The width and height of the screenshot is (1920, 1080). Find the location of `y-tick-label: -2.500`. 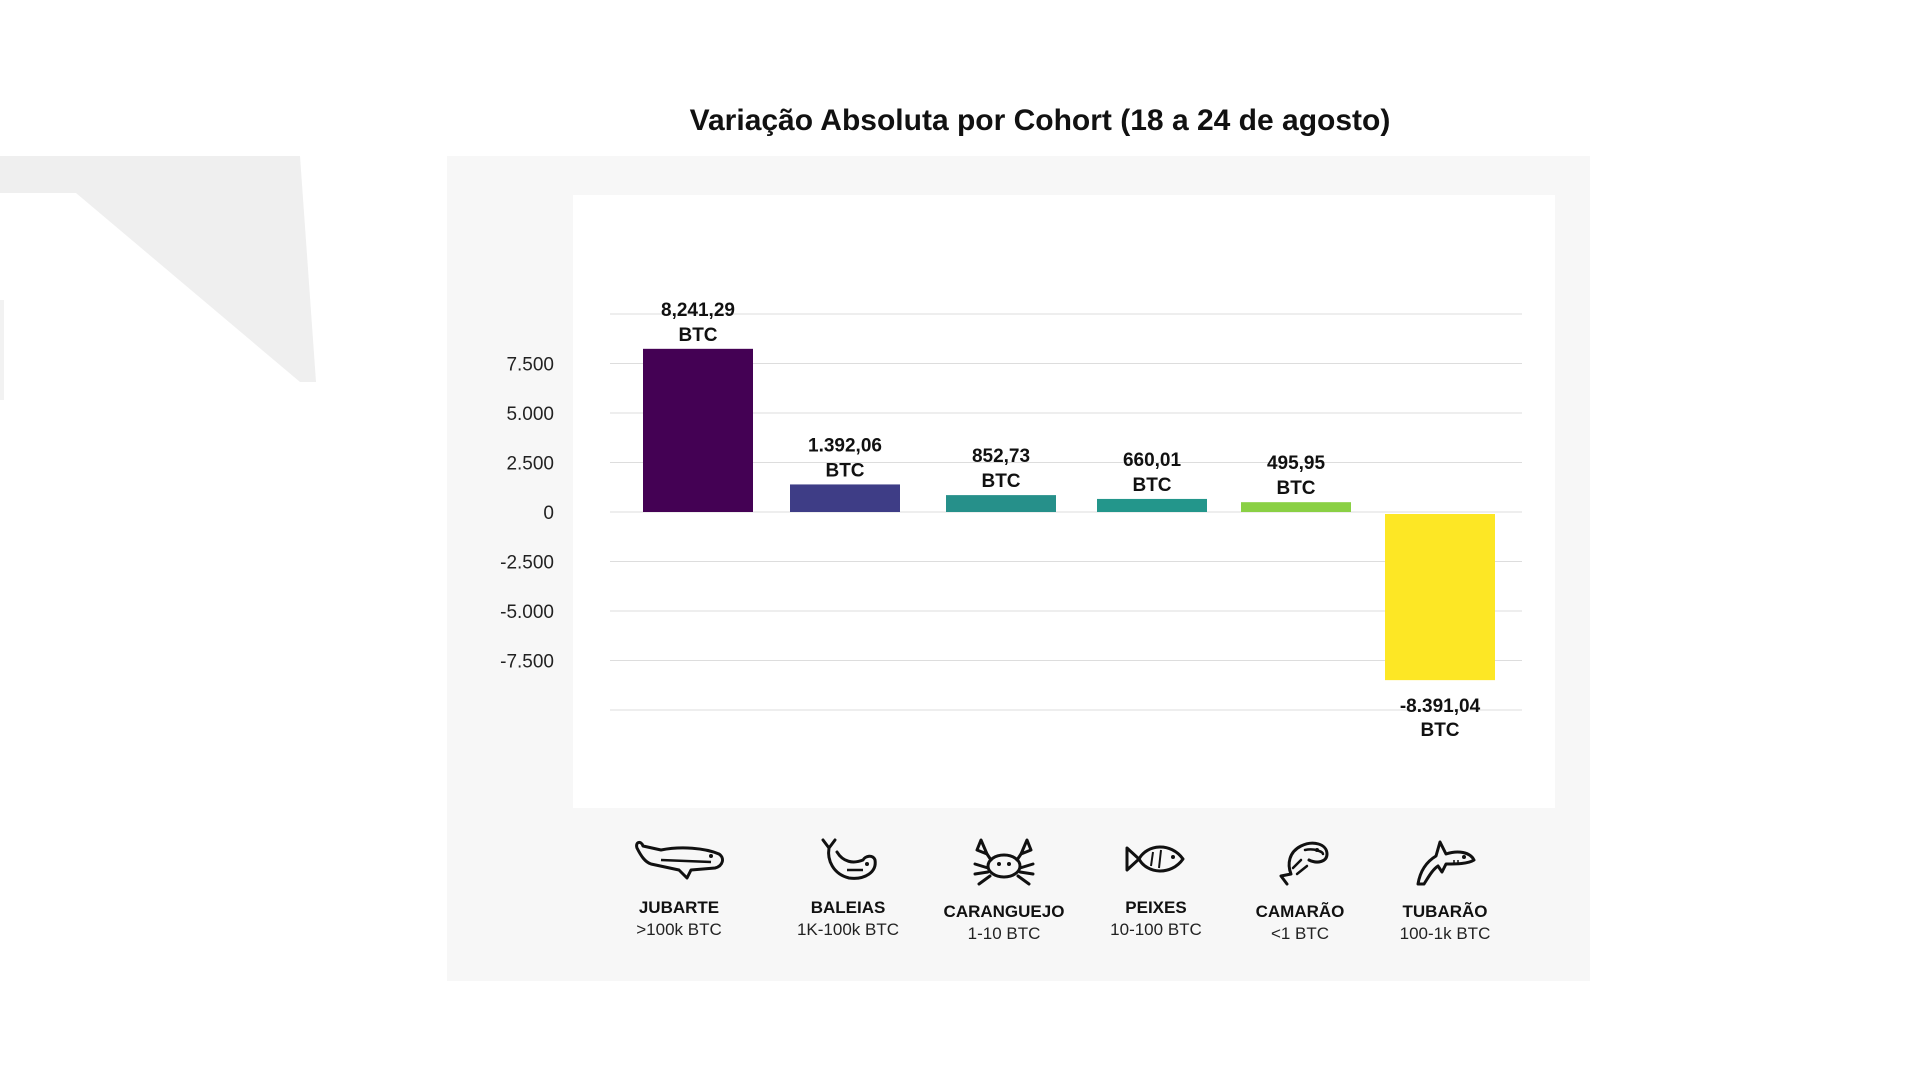

y-tick-label: -2.500 is located at coordinates (527, 563).